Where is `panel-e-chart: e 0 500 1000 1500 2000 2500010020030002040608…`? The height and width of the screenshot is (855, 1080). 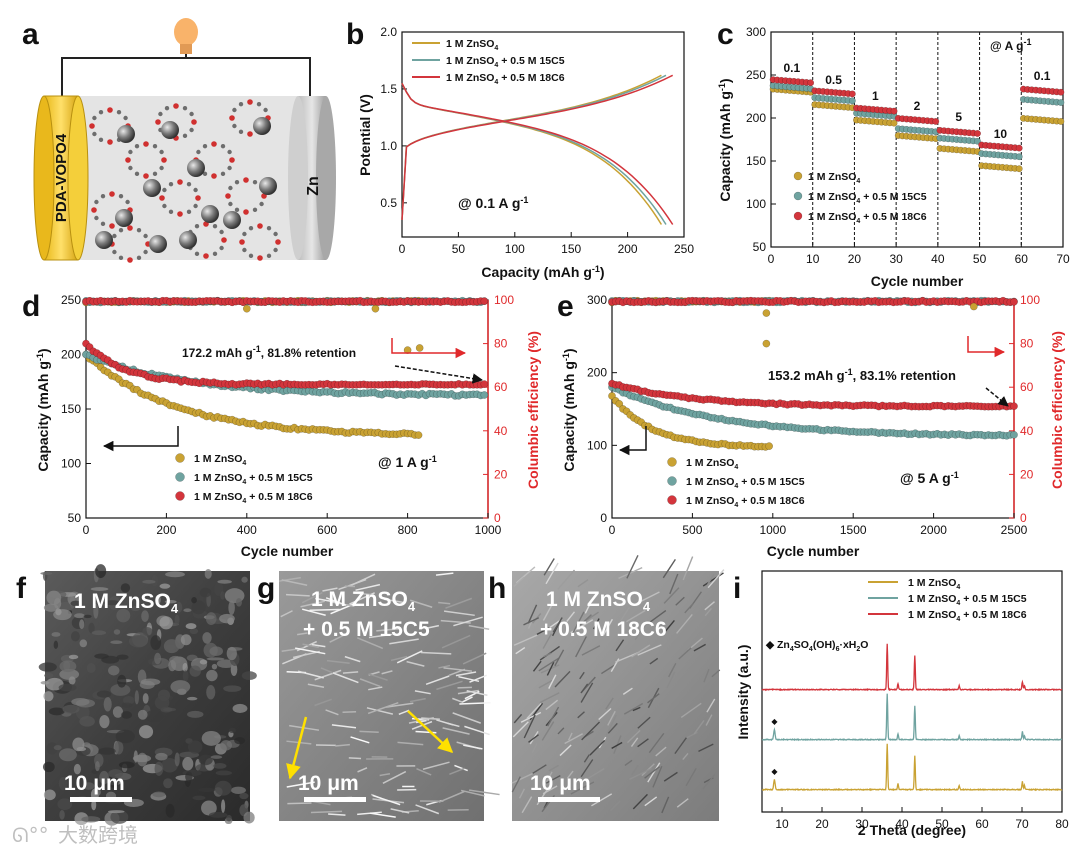
panel-e-chart: e 0 500 1000 1500 2000 2500010020030002040608… is located at coordinates (811, 424).